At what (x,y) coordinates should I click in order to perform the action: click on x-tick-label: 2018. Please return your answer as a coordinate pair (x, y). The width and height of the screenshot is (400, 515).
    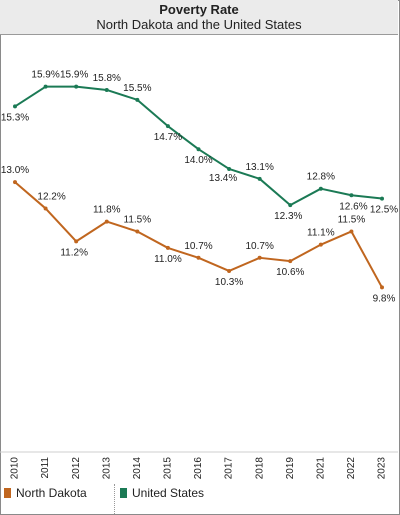
    Looking at the image, I should click on (259, 468).